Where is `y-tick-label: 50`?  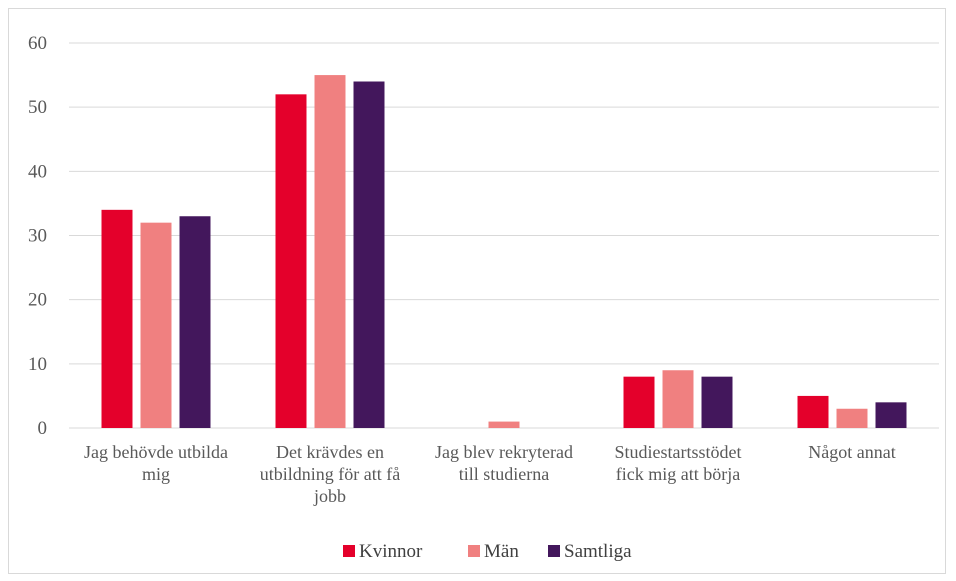
y-tick-label: 50 is located at coordinates (37, 107).